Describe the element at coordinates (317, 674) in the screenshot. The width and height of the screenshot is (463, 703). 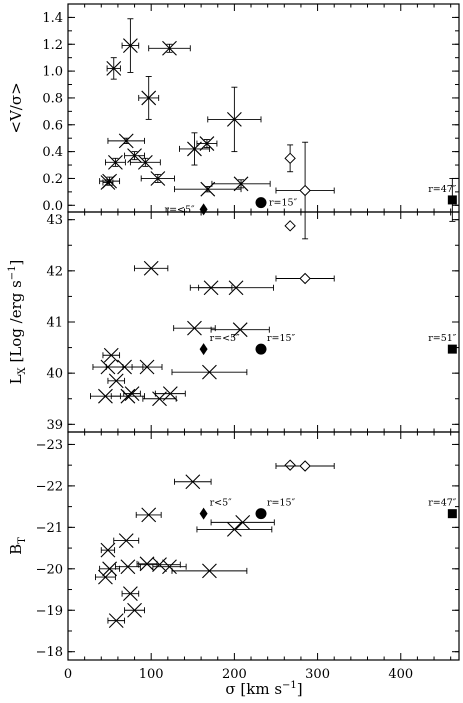
I see `x-tick-label: 300` at that location.